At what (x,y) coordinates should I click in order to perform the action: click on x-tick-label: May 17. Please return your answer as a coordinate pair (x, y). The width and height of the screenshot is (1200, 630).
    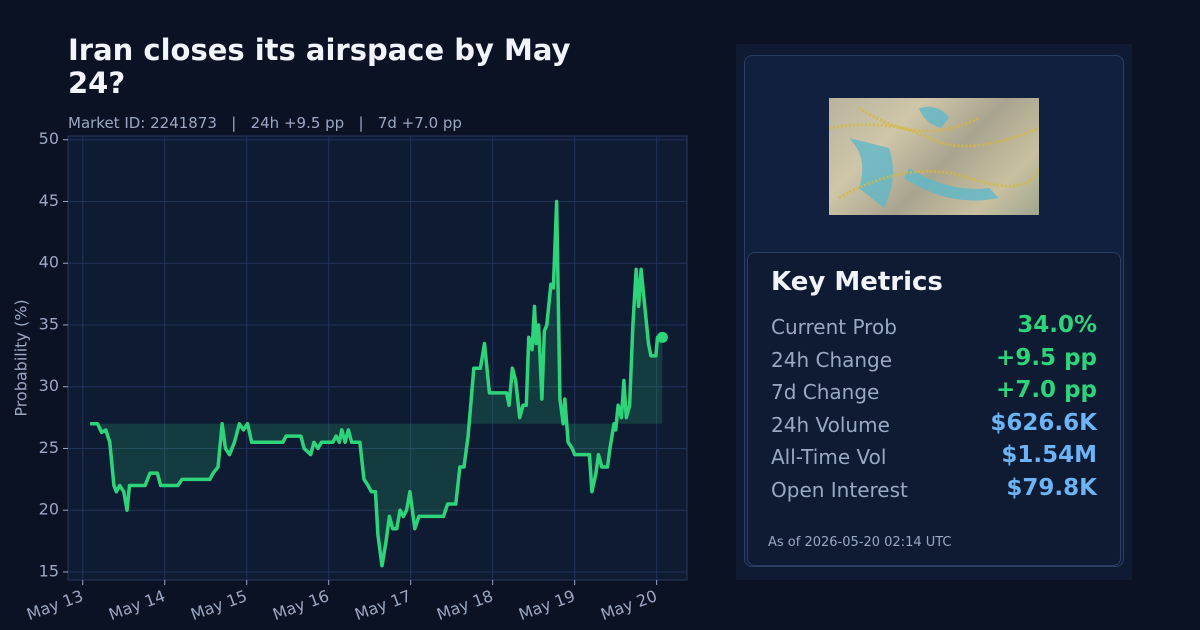
    Looking at the image, I should click on (382, 605).